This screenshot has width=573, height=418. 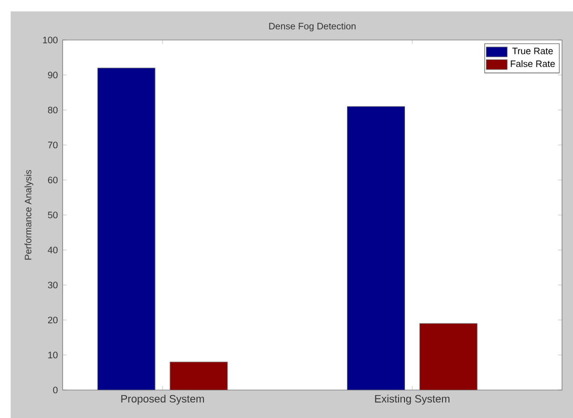 What do you see at coordinates (53, 320) in the screenshot?
I see `y-tick-label: 20` at bounding box center [53, 320].